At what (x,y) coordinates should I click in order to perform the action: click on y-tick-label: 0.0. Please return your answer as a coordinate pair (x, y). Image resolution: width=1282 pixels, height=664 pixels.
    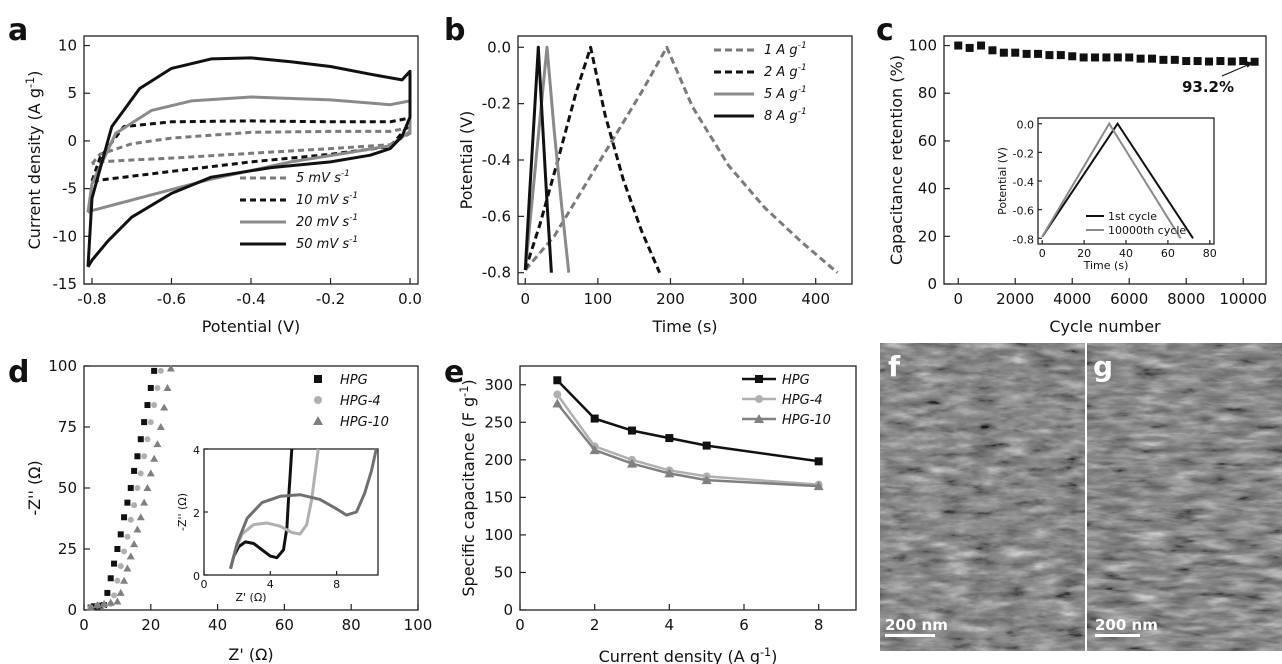
    Looking at the image, I should click on (499, 47).